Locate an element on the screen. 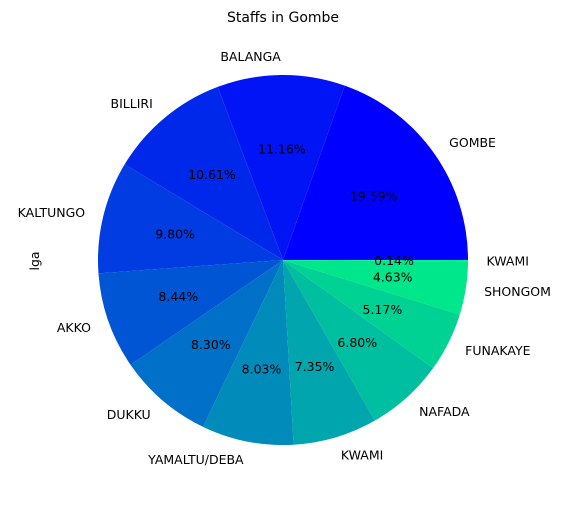 This screenshot has width=567, height=507. slice-label: AKKO is located at coordinates (74, 327).